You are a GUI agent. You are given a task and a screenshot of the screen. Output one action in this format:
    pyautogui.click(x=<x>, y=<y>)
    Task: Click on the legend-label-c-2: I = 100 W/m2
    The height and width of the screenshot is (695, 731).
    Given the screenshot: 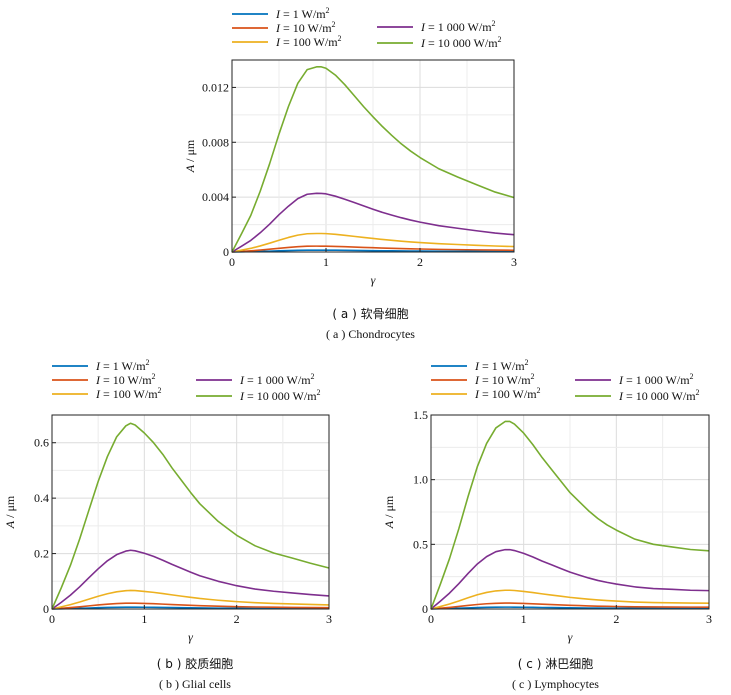 What is the action you would take?
    pyautogui.click(x=507, y=393)
    